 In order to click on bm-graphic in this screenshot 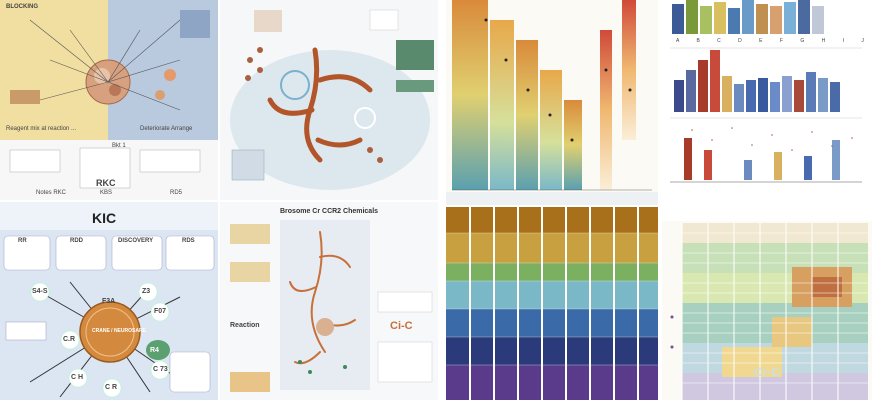, I will do `click(331, 306)`.